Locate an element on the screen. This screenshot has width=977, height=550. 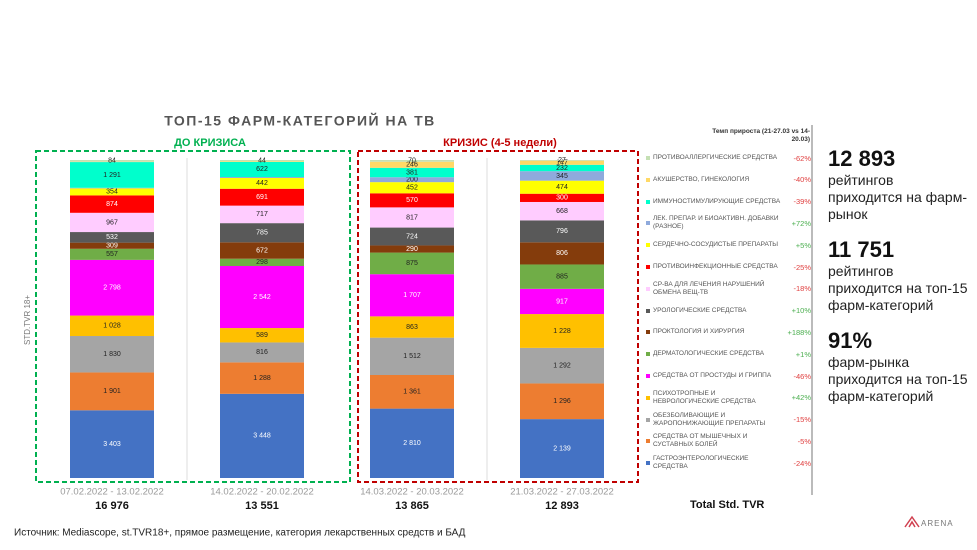
data-label: 1 707 is located at coordinates (412, 295).